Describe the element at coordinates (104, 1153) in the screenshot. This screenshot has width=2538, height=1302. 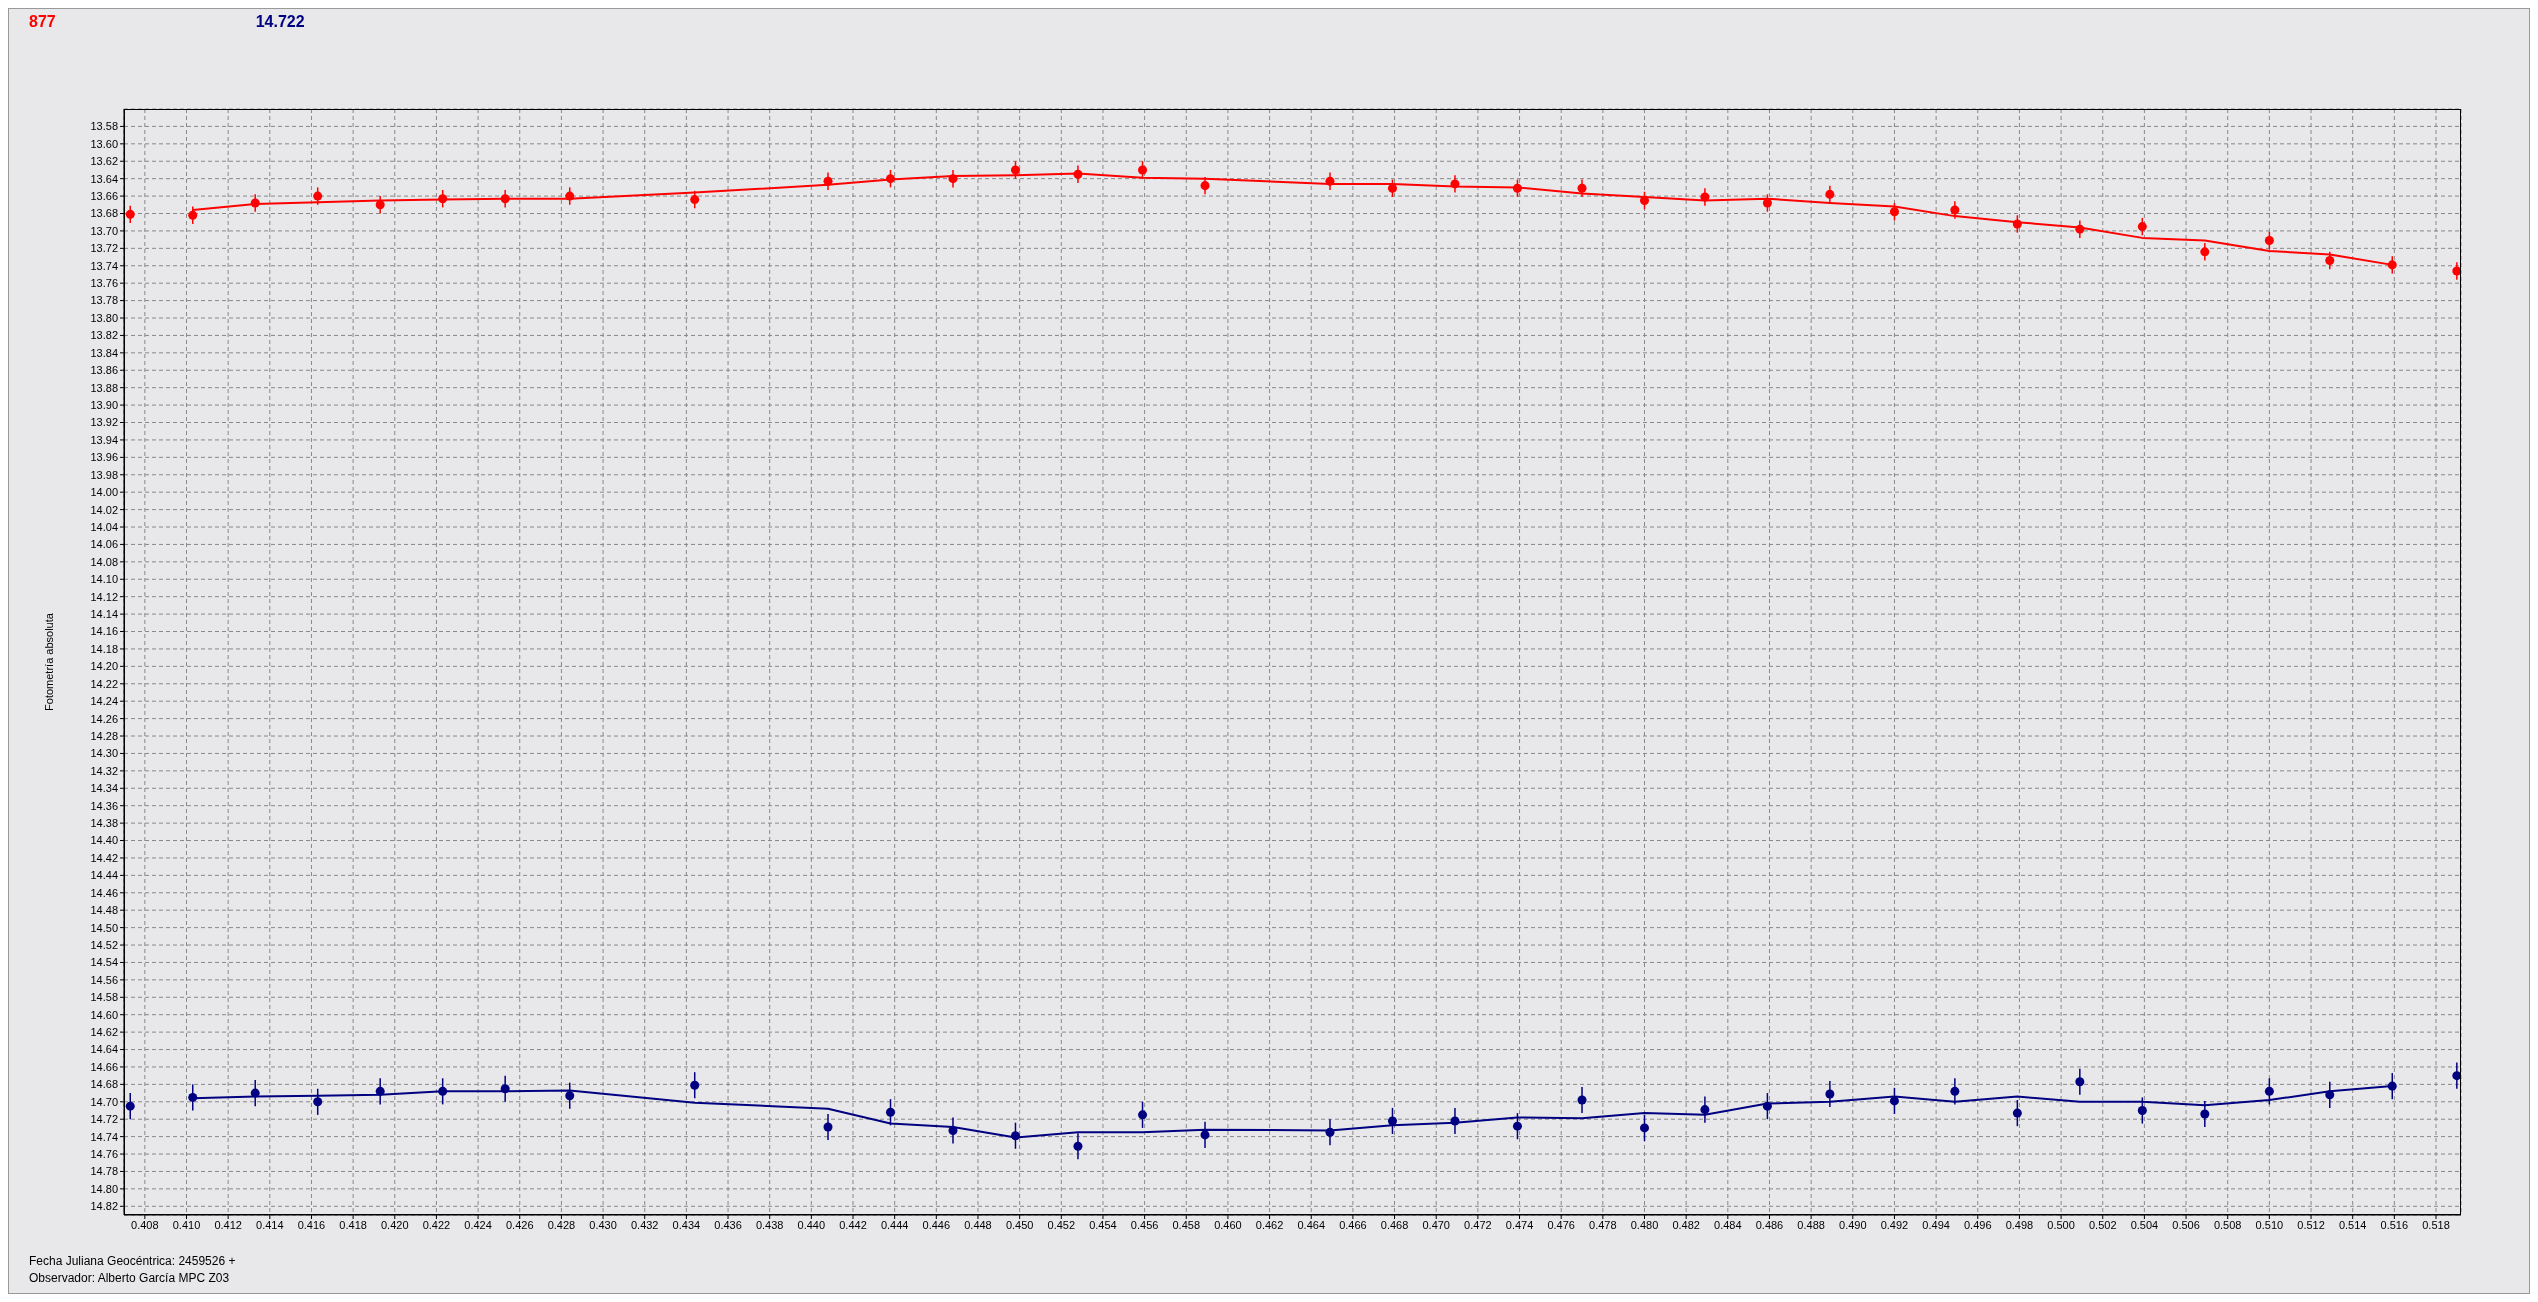
I see `y-tick-label: 14.76` at that location.